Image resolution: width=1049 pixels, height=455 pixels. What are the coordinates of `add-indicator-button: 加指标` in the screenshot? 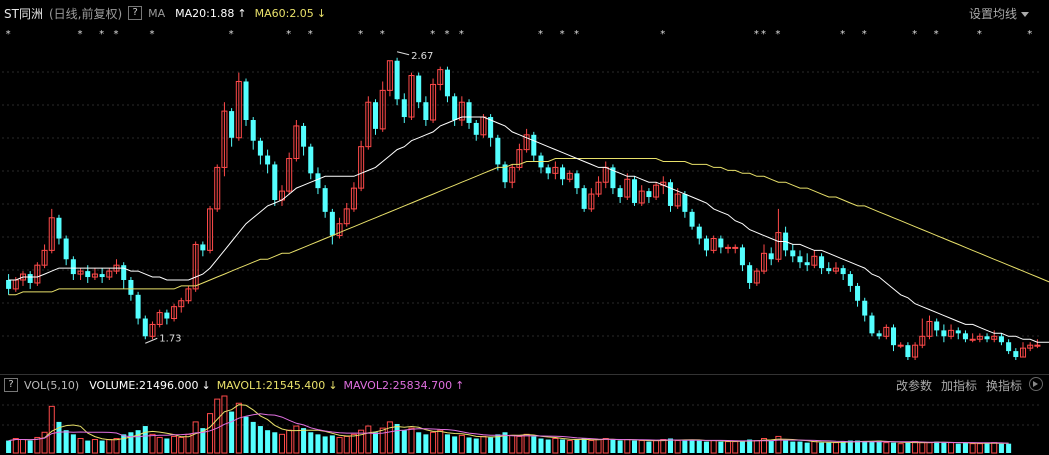 It's located at (959, 386).